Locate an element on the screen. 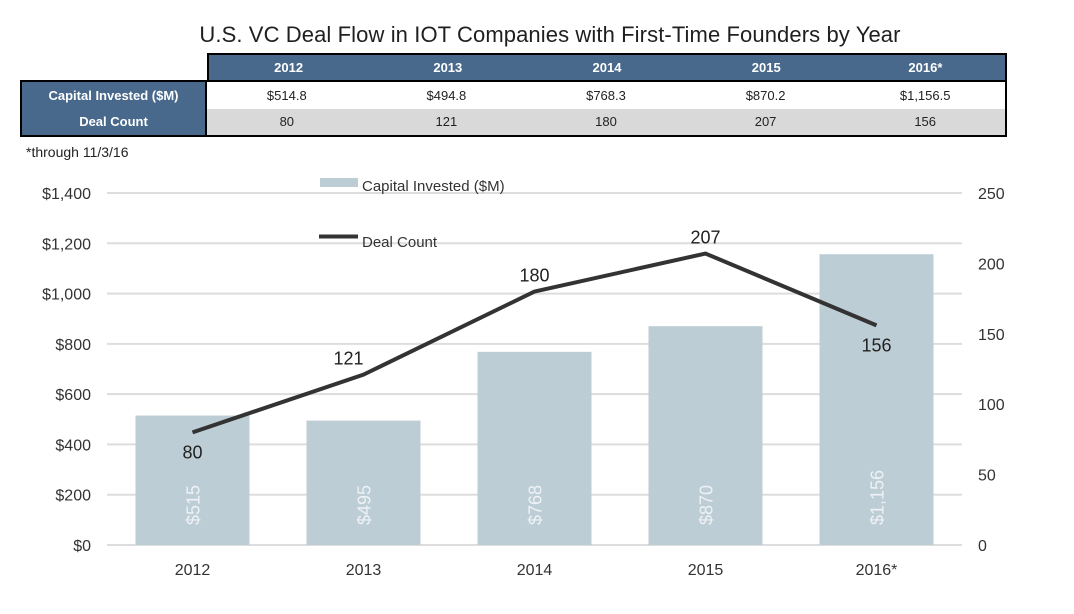 The image size is (1074, 614). row-label-capital: Capital Invested ($M) is located at coordinates (113, 95).